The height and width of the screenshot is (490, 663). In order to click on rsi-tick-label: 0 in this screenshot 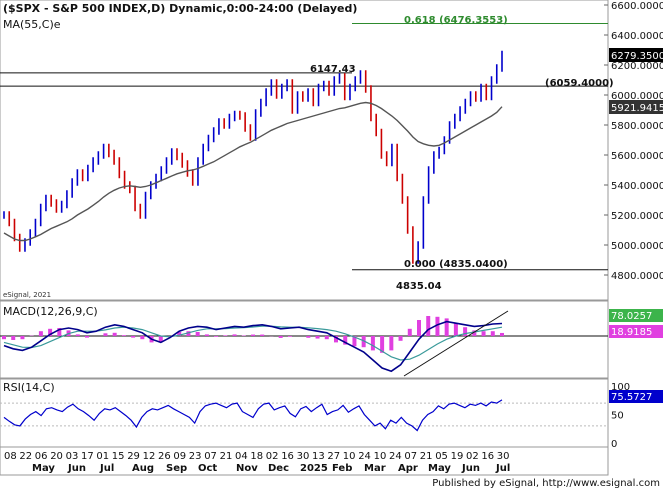, I will do `click(614, 444)`.